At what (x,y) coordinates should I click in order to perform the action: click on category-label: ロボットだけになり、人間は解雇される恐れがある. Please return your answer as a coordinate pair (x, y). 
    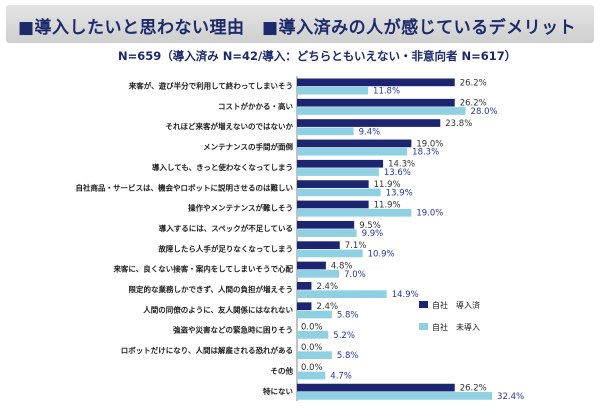
    Looking at the image, I should click on (207, 350).